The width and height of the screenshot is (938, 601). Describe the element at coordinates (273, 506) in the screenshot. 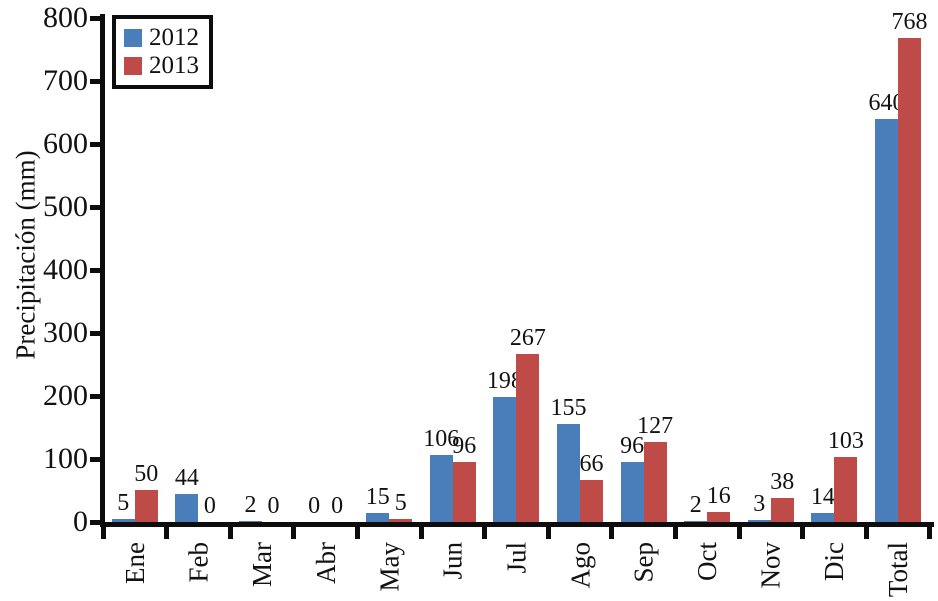

I see `value-label-2013-Mar: 0` at that location.